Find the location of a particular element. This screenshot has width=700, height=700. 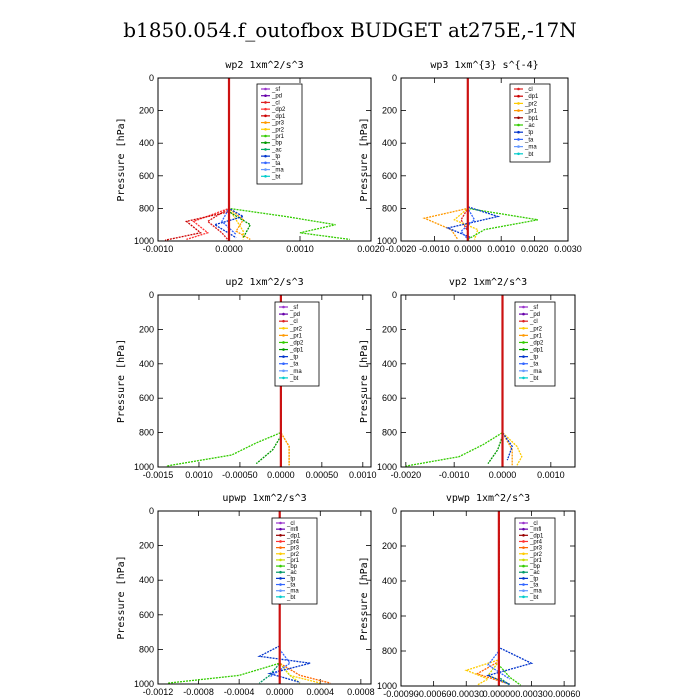

legend: _sf_pd_cl_pr2_pr1_dp2 _dp1_tp_ta_ma_bt is located at coordinates (535, 344).